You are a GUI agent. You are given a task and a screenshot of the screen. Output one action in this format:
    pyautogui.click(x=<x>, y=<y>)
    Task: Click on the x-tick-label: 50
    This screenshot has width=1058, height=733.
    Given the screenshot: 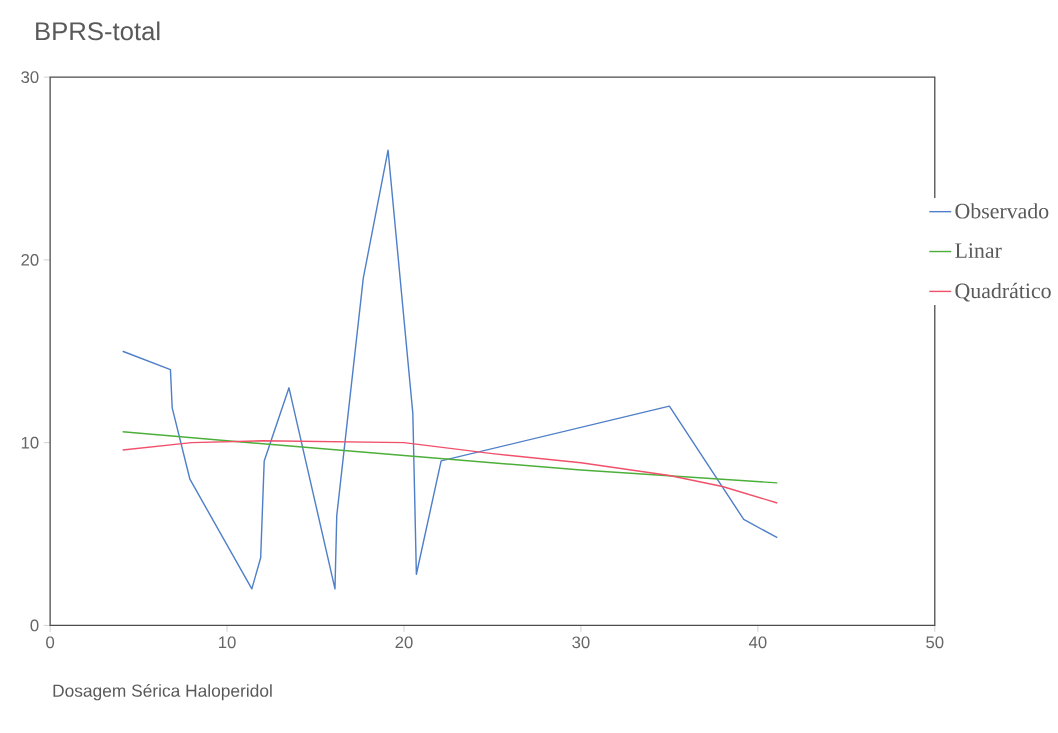 What is the action you would take?
    pyautogui.click(x=935, y=642)
    